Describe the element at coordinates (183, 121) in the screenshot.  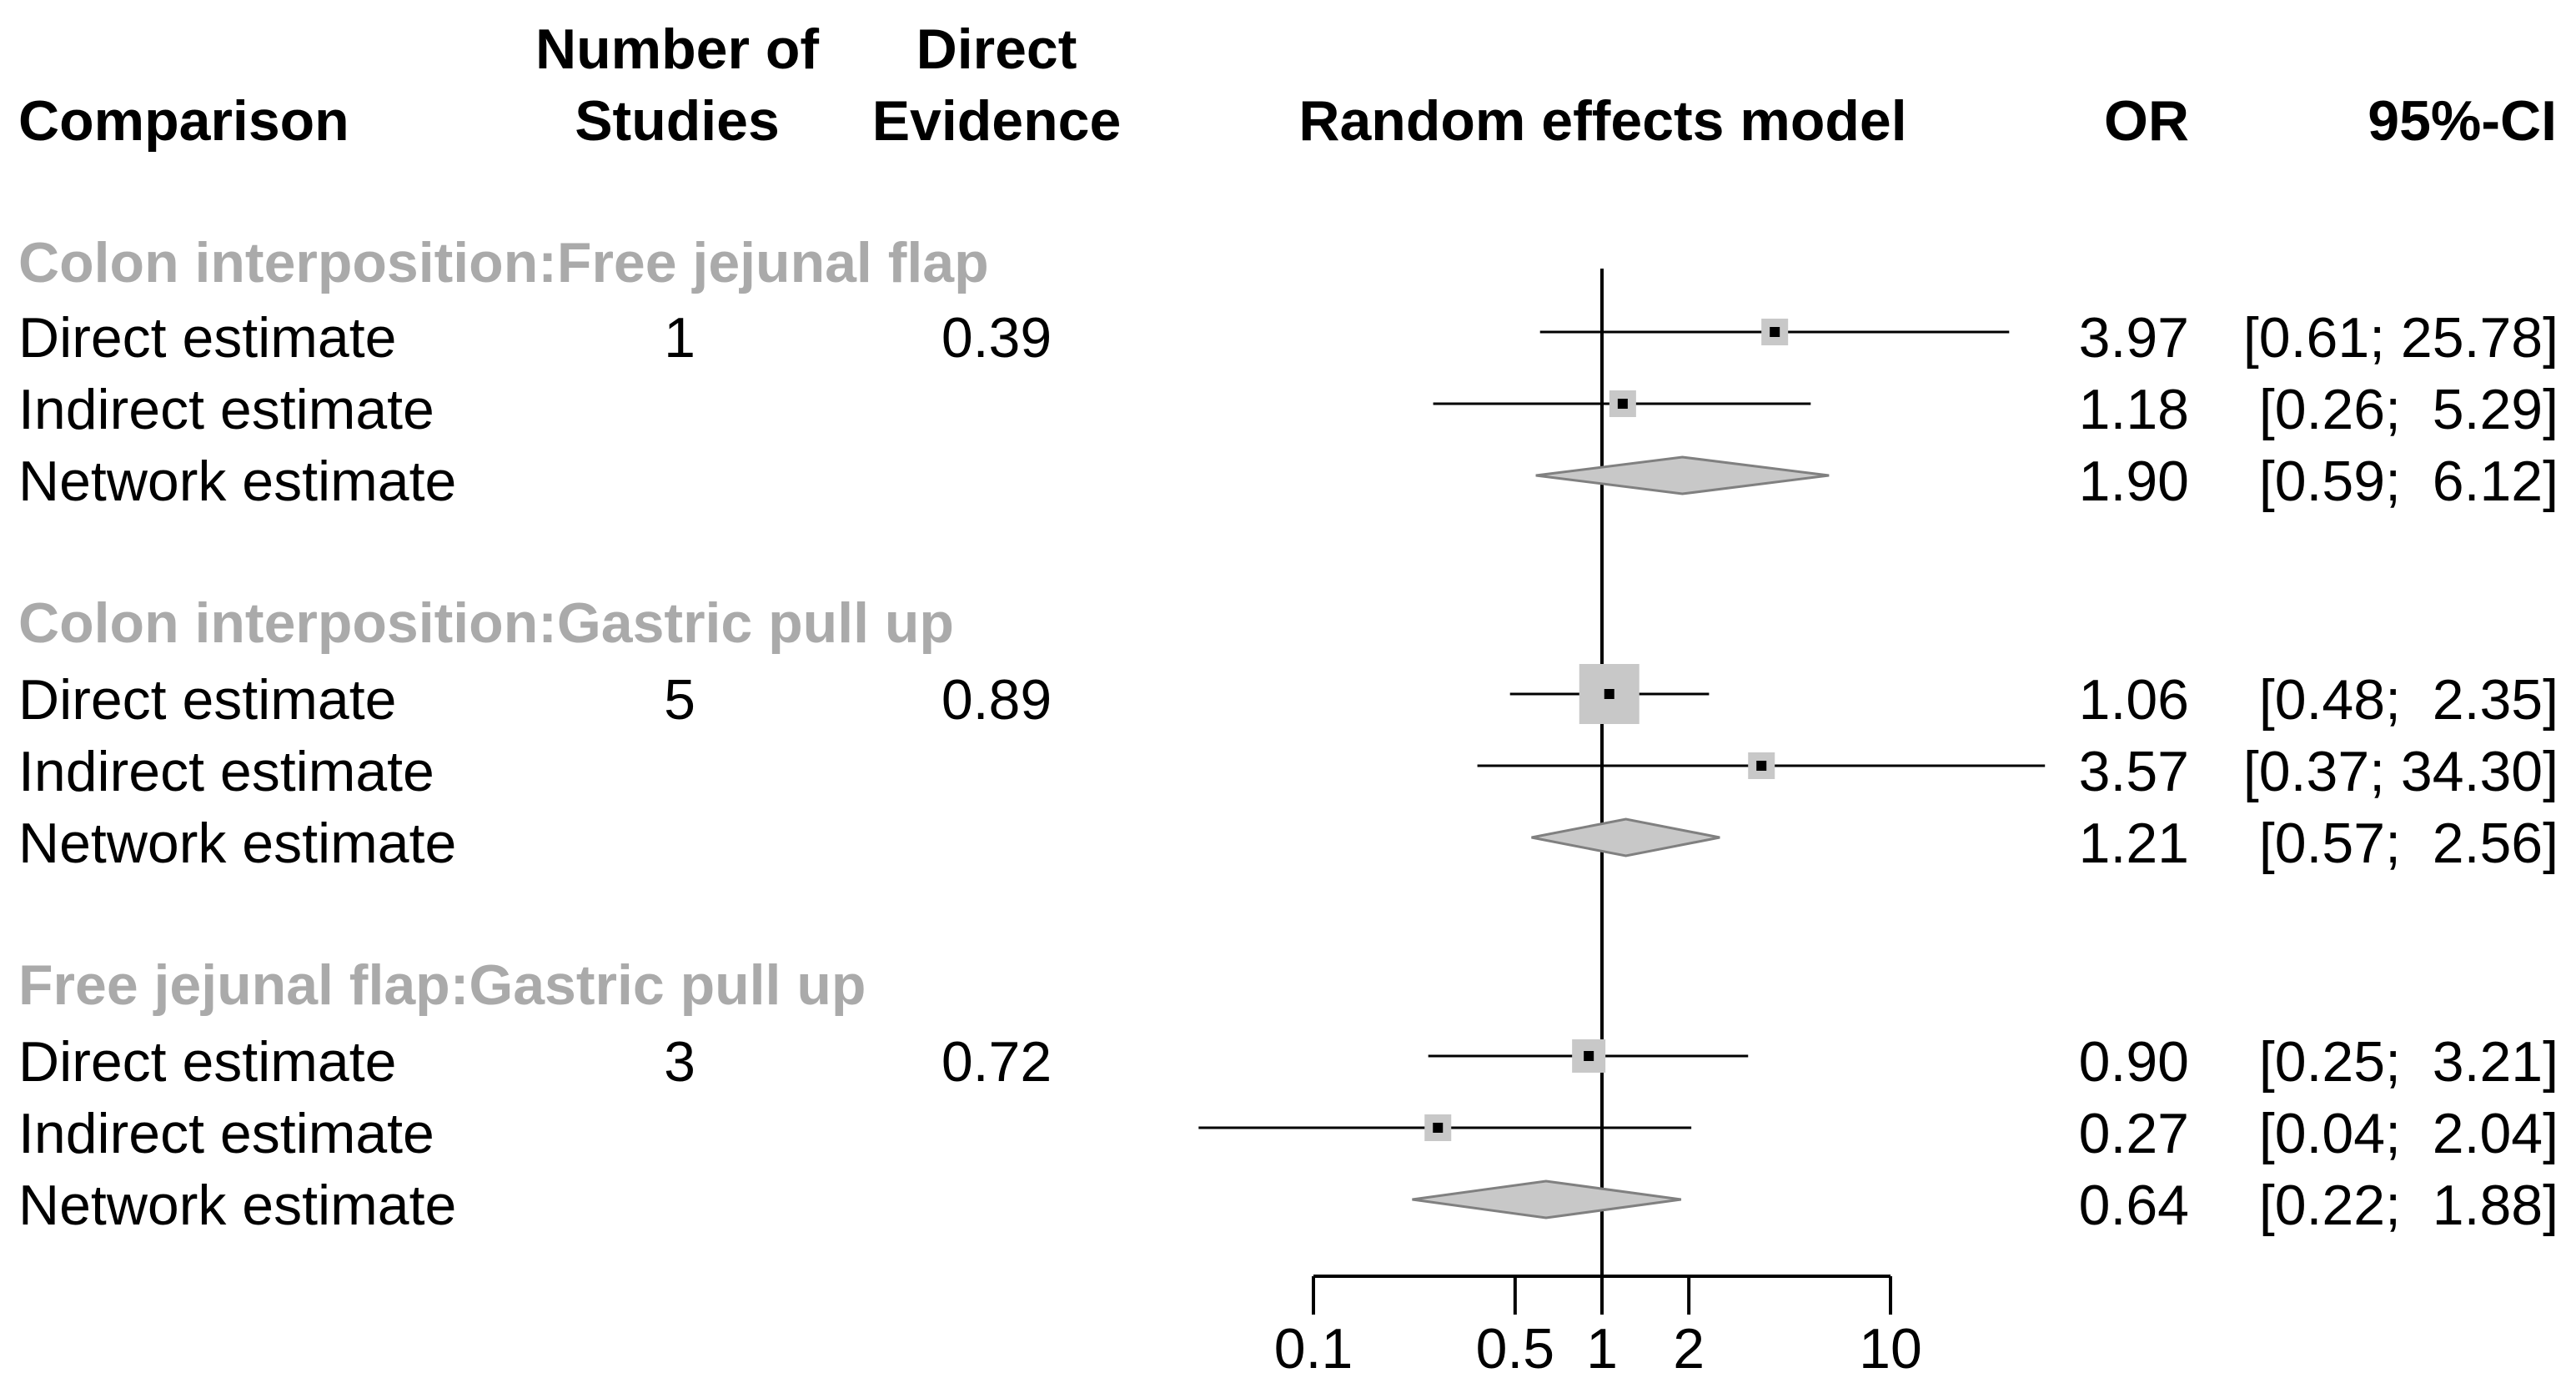
I see `header-comparison: Comparison` at that location.